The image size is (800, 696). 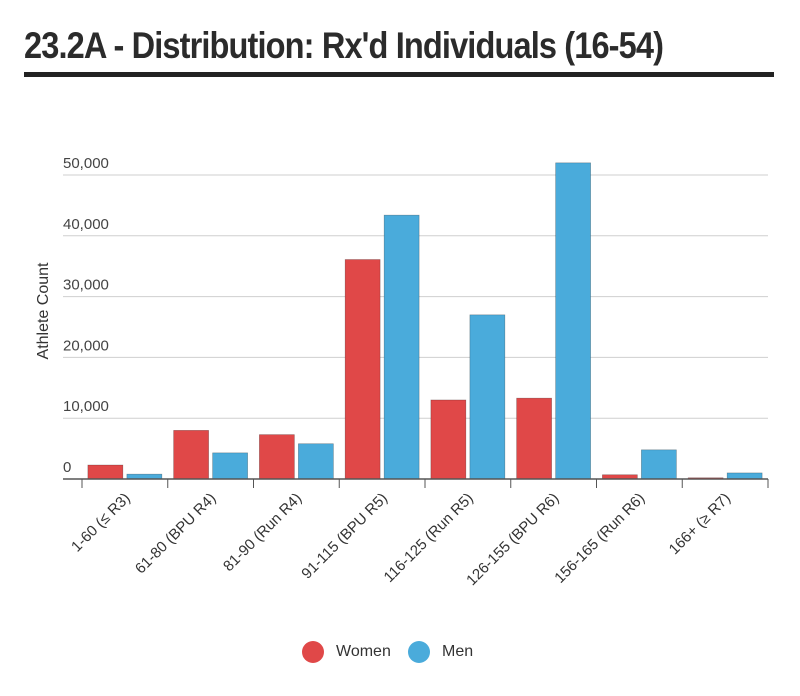 I want to click on legend-item-women: Women, so click(x=346, y=652).